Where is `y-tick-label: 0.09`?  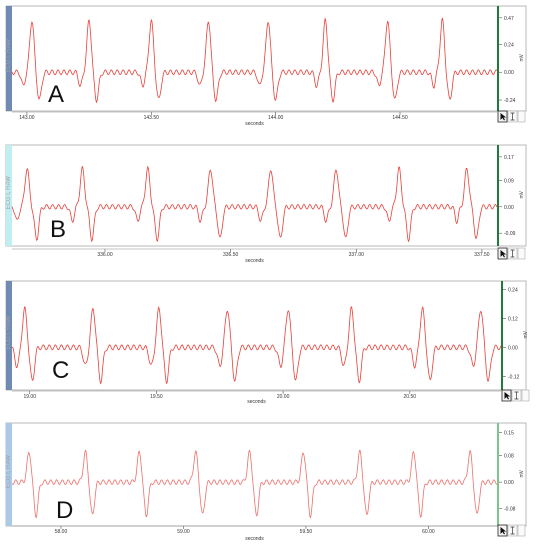 y-tick-label: 0.09 is located at coordinates (509, 181).